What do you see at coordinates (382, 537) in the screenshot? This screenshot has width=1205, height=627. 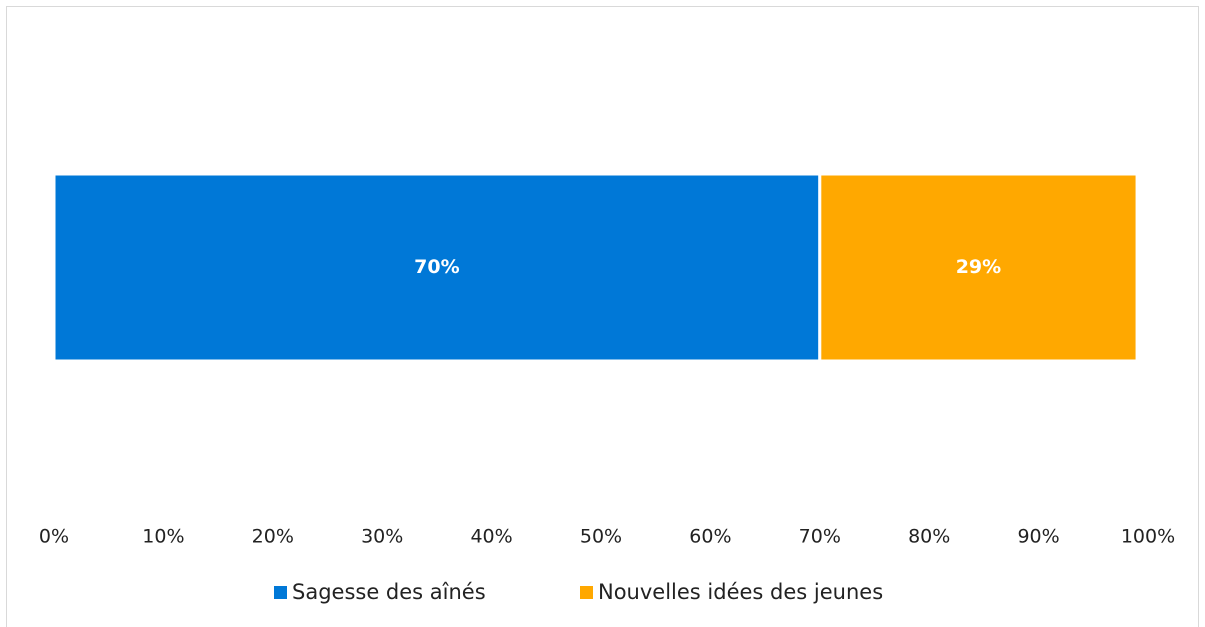 I see `x-tick-label: 30%` at bounding box center [382, 537].